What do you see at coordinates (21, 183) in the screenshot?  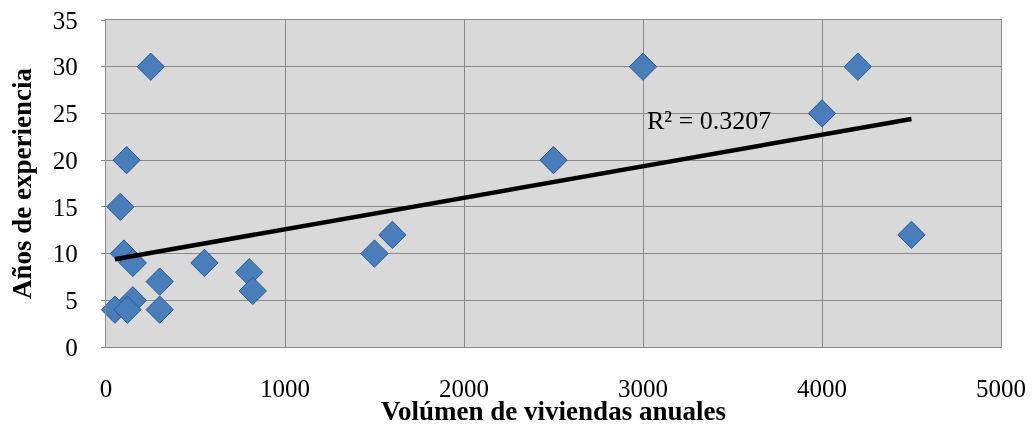 I see `y-axis-title: Años de experiencia` at bounding box center [21, 183].